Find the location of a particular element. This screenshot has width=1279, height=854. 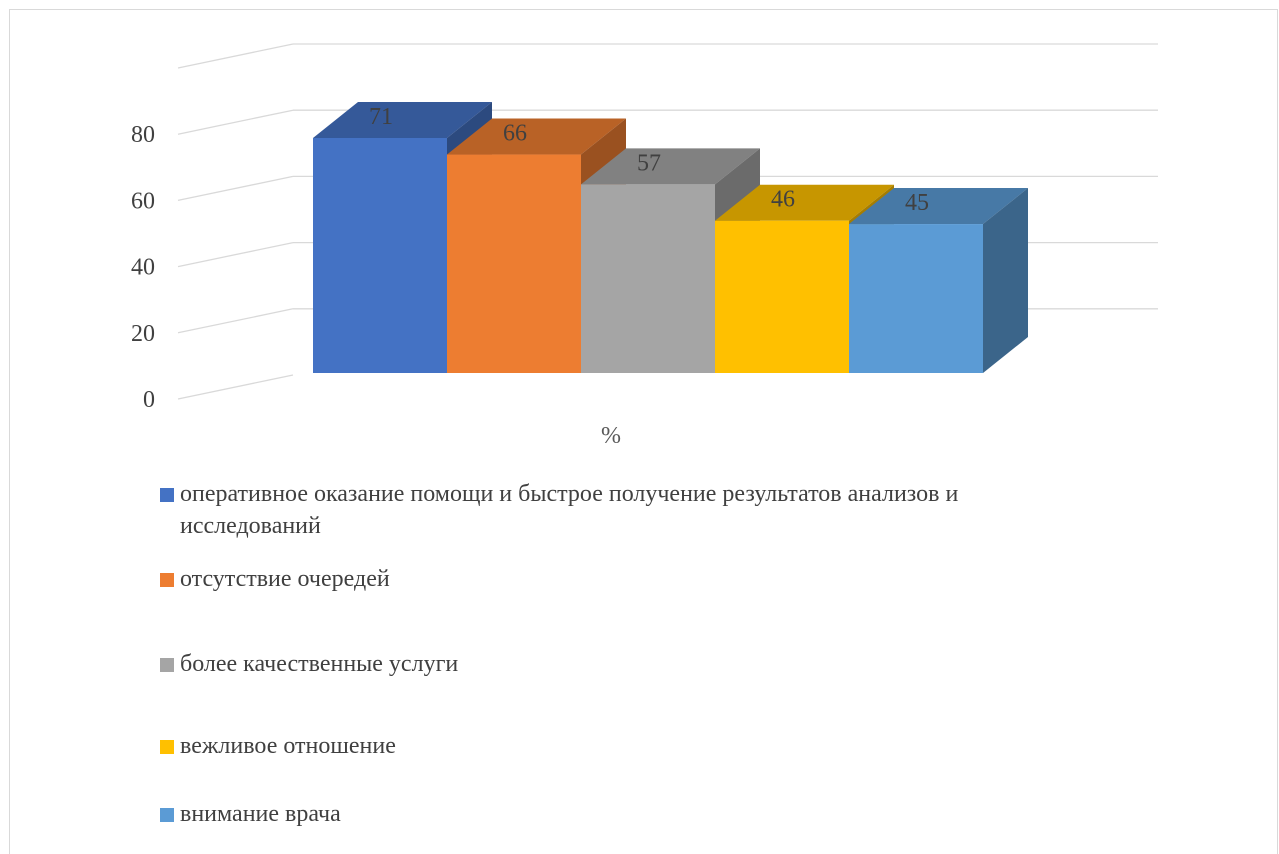

legend-item: вежливое отношение is located at coordinates (620, 746).